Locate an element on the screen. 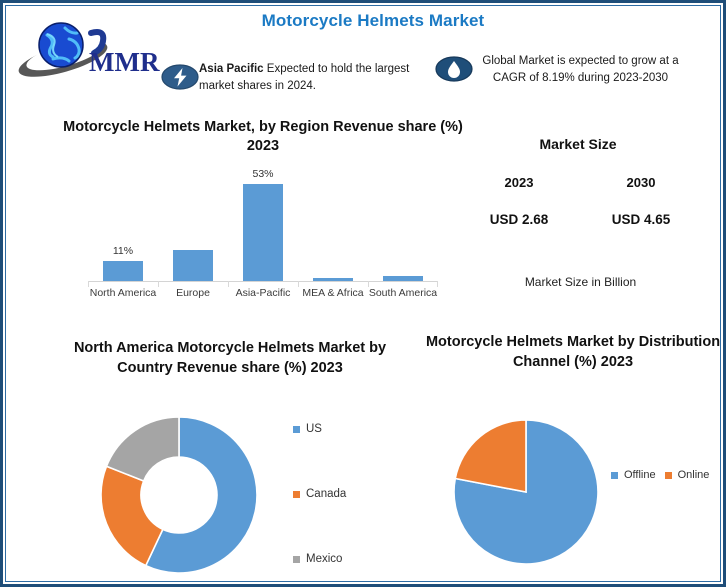 The image size is (726, 587). market-size-grid: 2023 2030 USD 2.68 USD 4.65 is located at coordinates (580, 201).